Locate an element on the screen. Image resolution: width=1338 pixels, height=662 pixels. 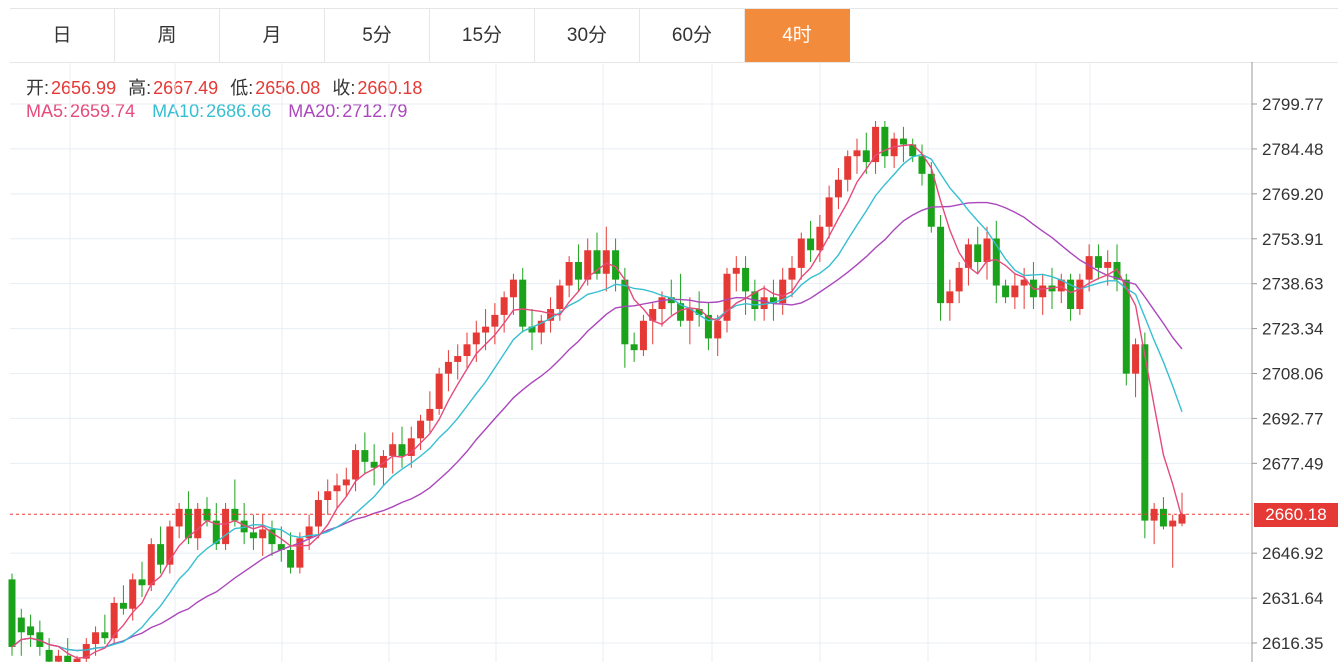
tab-6: 60分 is located at coordinates (692, 35).